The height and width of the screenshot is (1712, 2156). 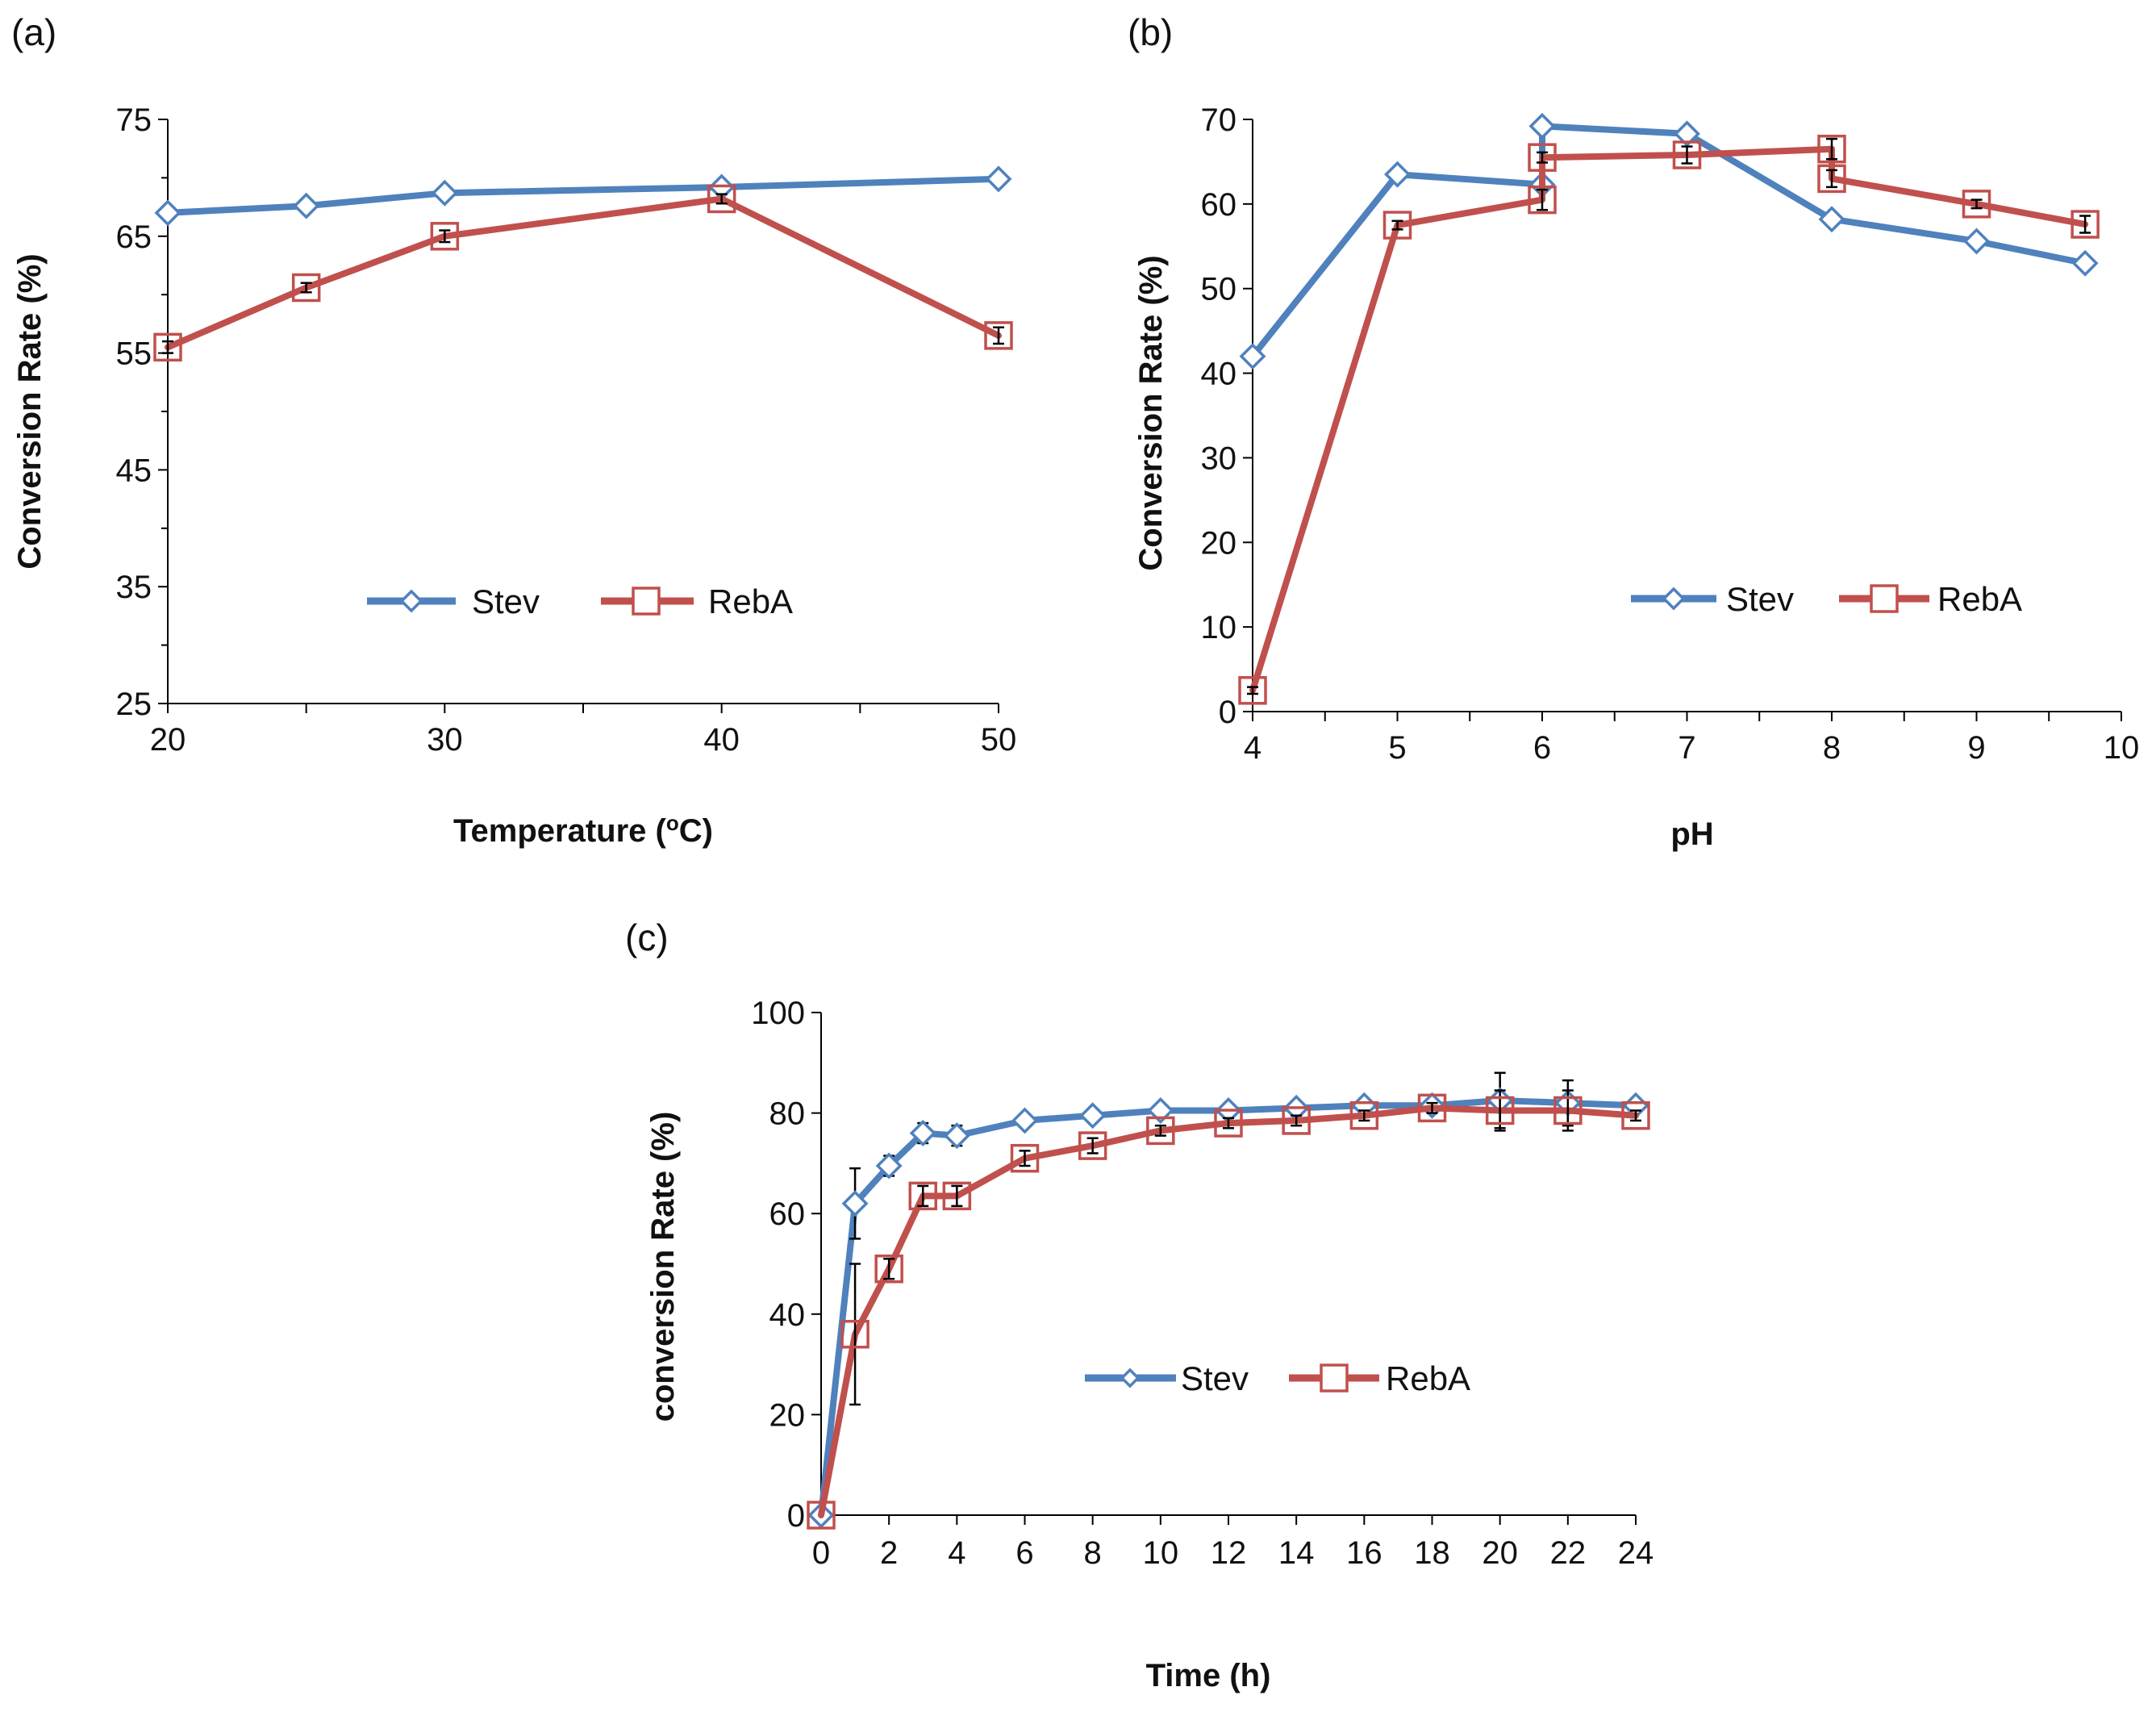 What do you see at coordinates (1219, 120) in the screenshot?
I see `panel-b-y-tick-label: 70` at bounding box center [1219, 120].